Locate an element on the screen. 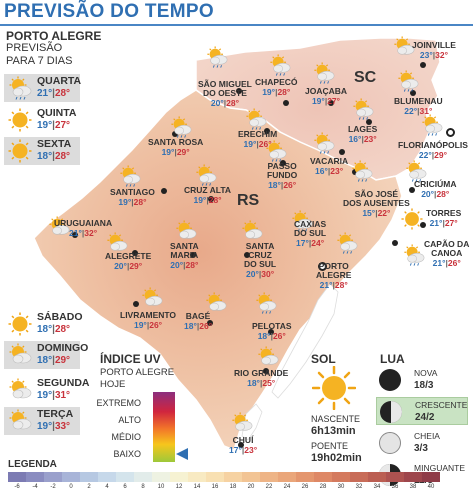 This screenshot has width=473, height=500. city-name-line: BLUMENAU is located at coordinates (418, 101).